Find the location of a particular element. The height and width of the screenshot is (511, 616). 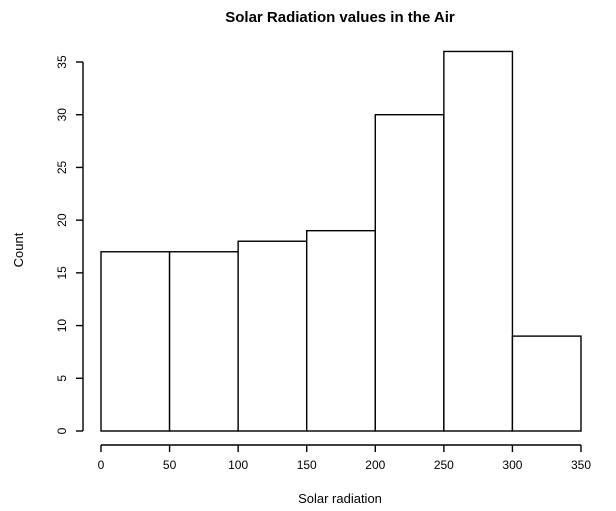

x-tick-label: 300 is located at coordinates (512, 465).